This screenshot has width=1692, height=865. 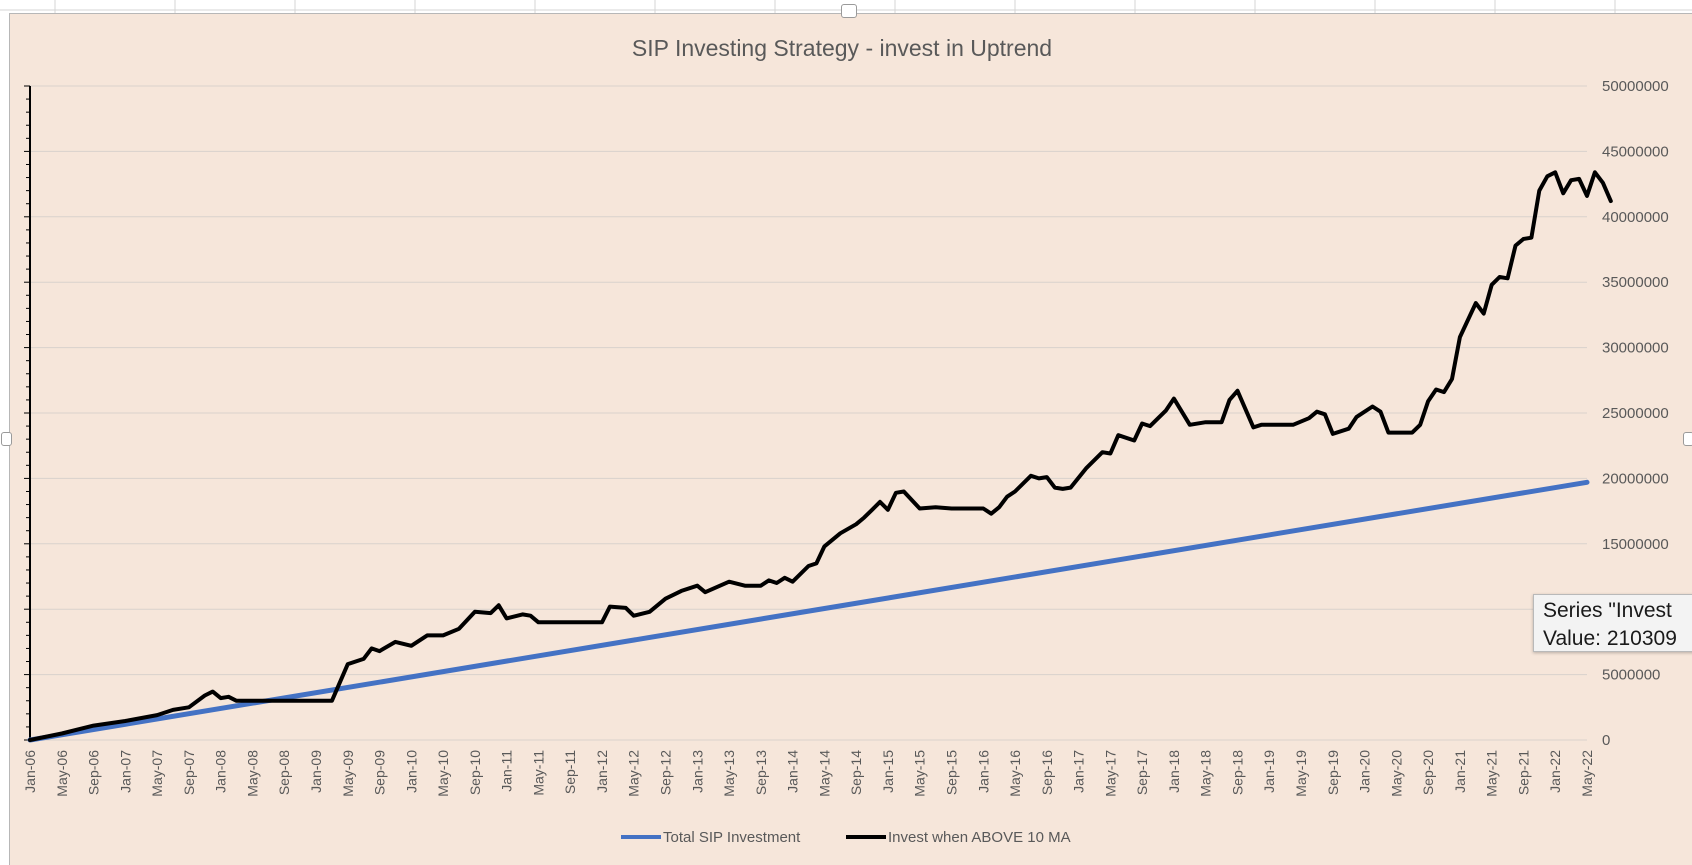 What do you see at coordinates (1635, 413) in the screenshot?
I see `y-tick-label: 25000000` at bounding box center [1635, 413].